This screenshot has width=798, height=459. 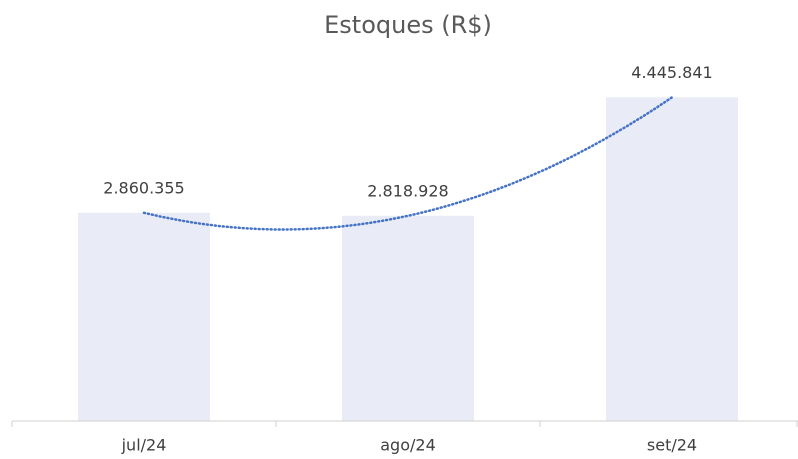 I want to click on x-tick-label: jul/24, so click(x=144, y=445).